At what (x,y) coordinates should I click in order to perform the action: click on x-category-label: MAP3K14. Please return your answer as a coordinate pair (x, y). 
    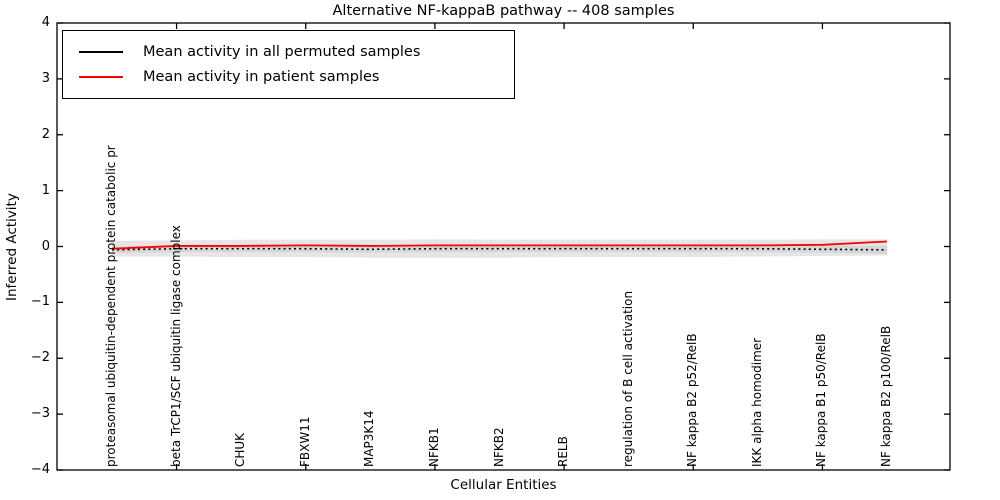
    Looking at the image, I should click on (369, 438).